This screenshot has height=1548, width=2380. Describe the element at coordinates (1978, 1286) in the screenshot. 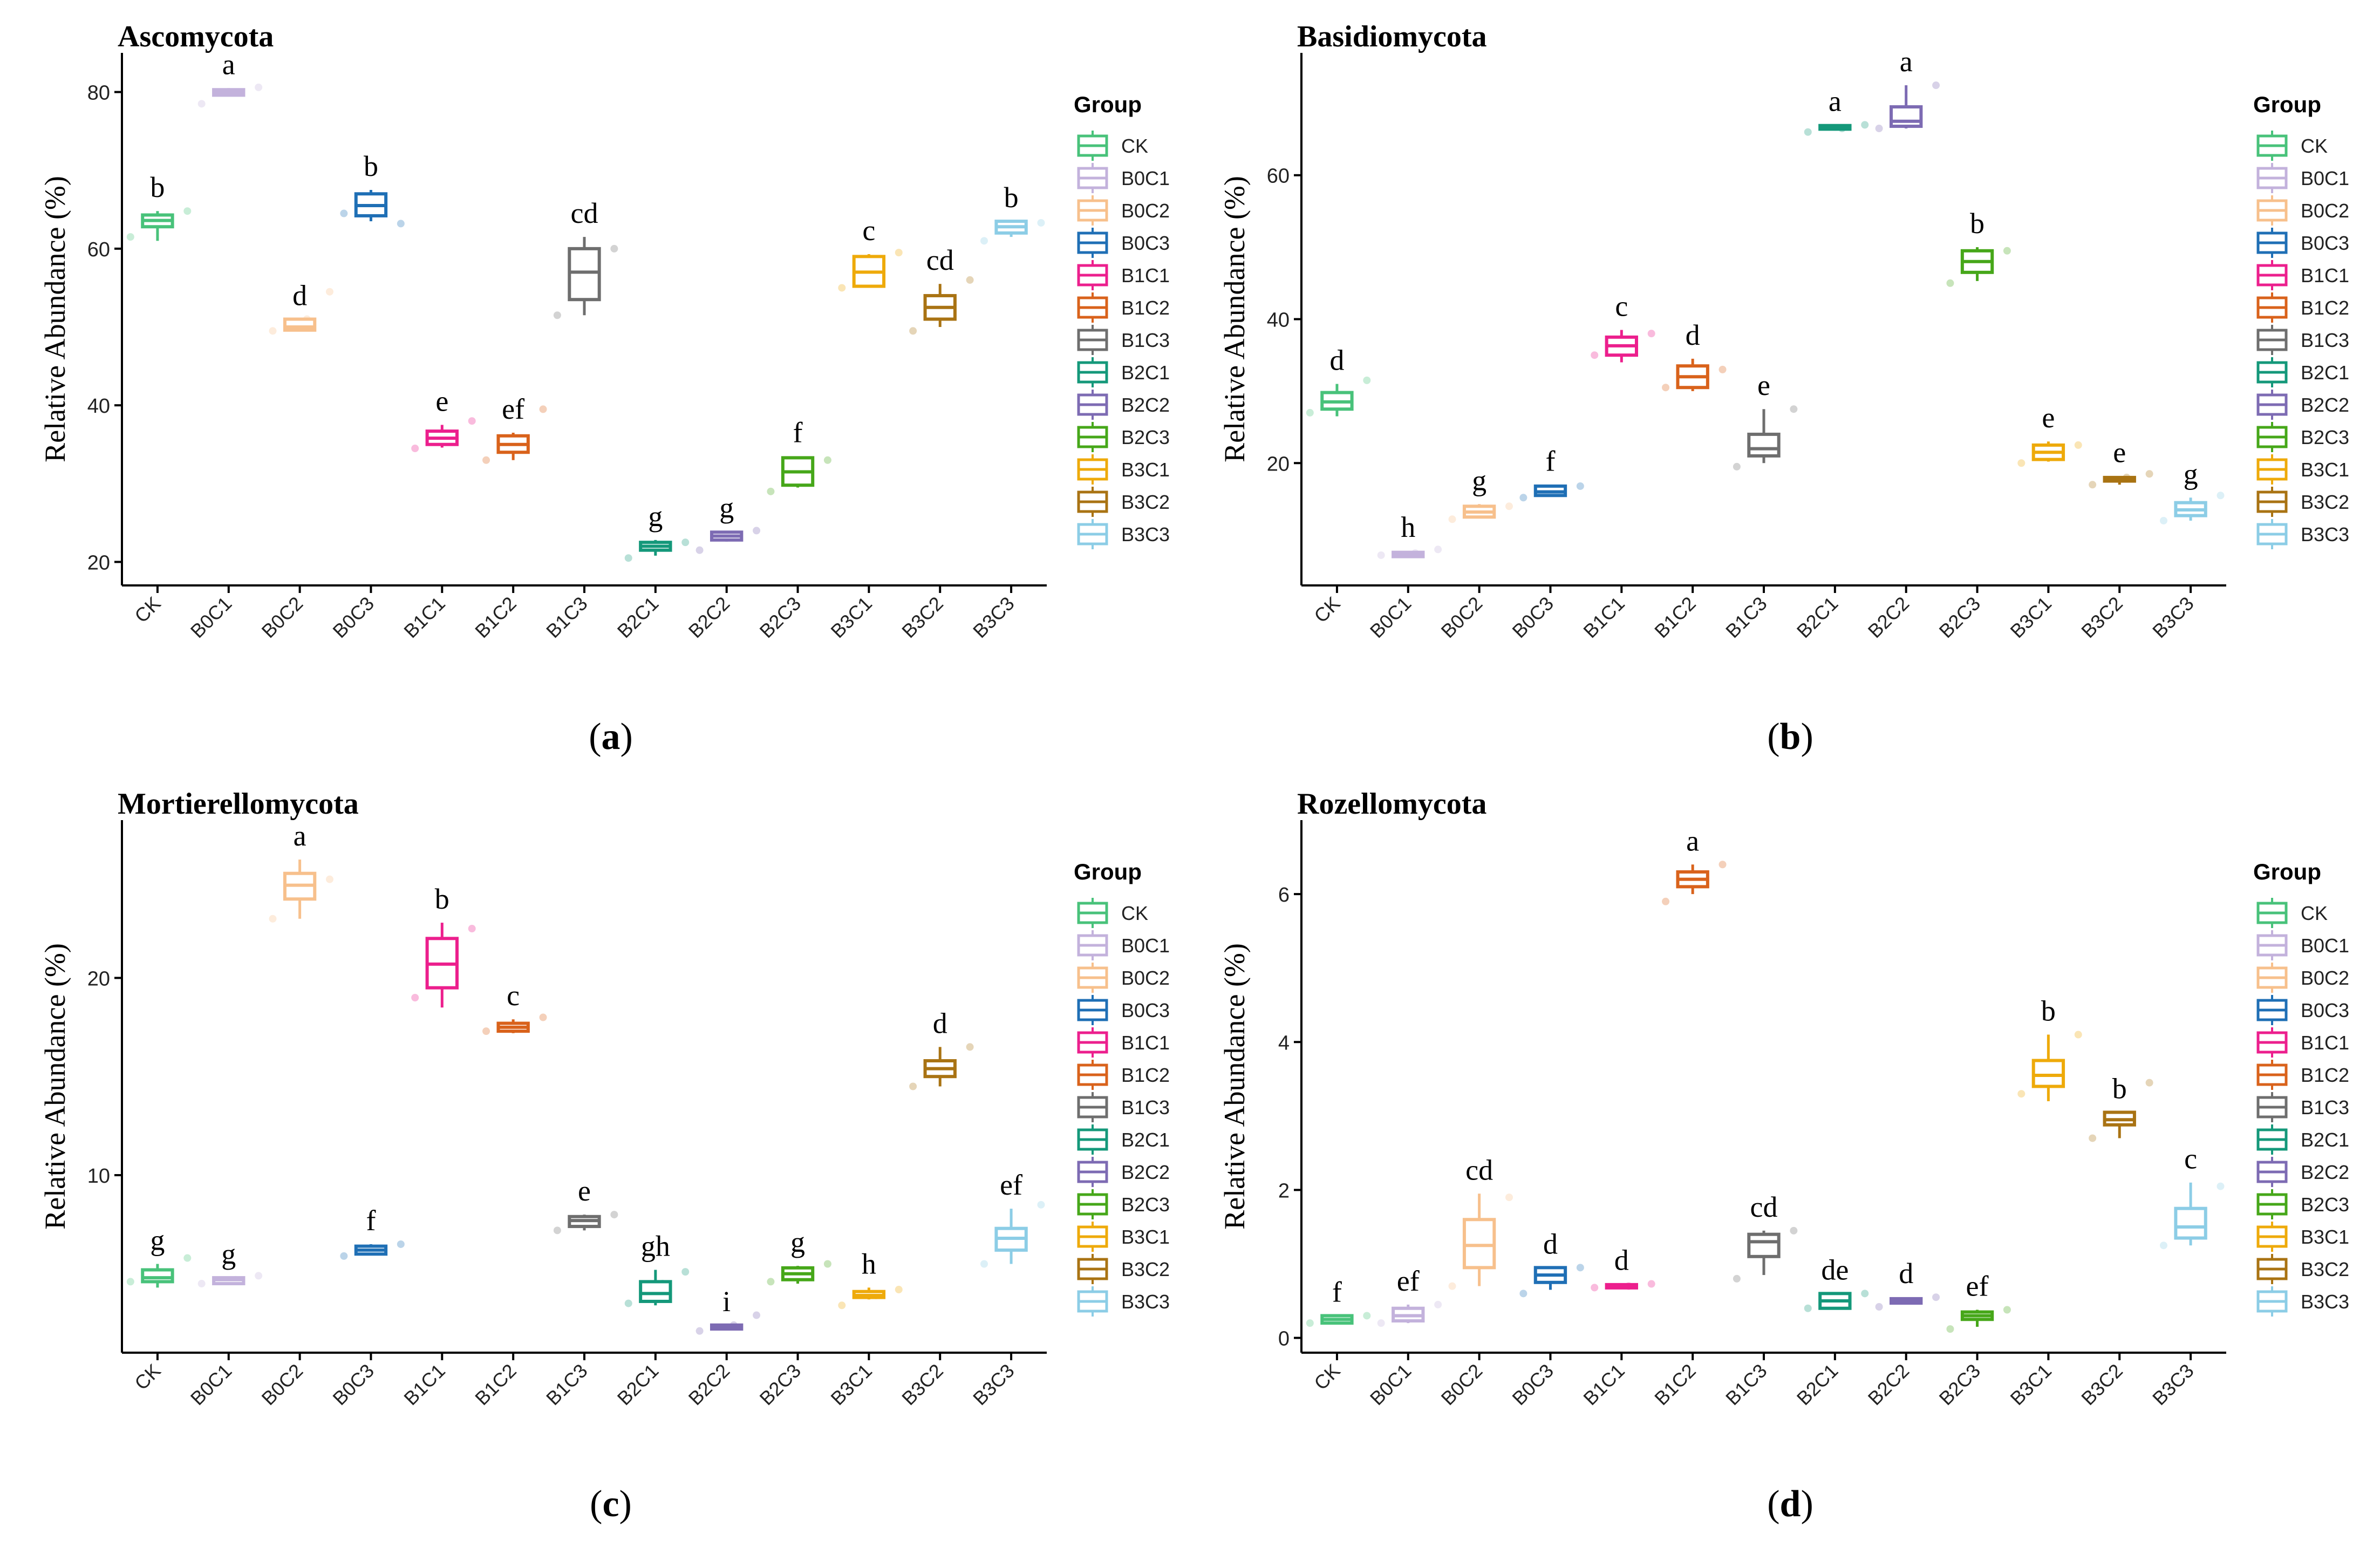

I see `significance-letter: ef` at that location.